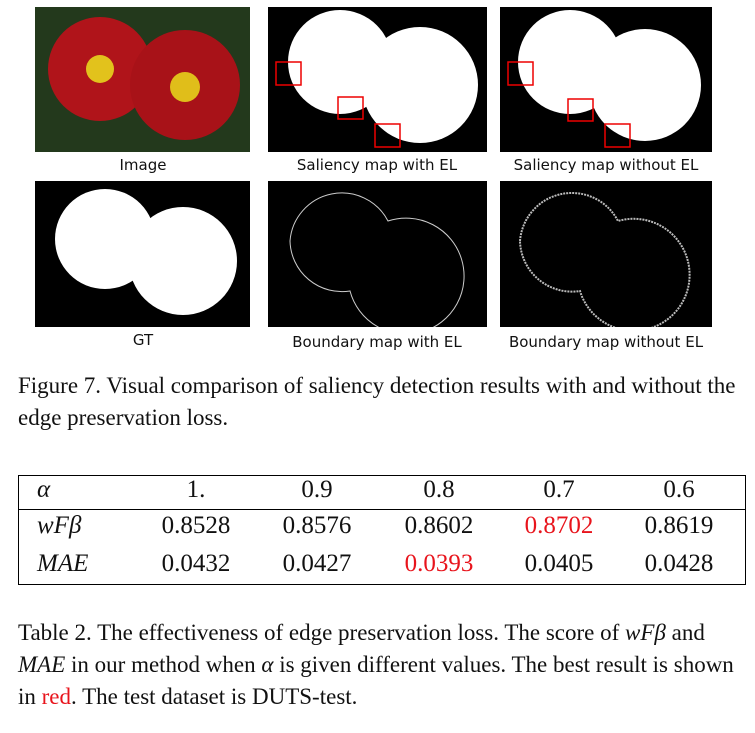 This screenshot has height=733, width=755. Describe the element at coordinates (56, 696) in the screenshot. I see `caption-part: red` at that location.